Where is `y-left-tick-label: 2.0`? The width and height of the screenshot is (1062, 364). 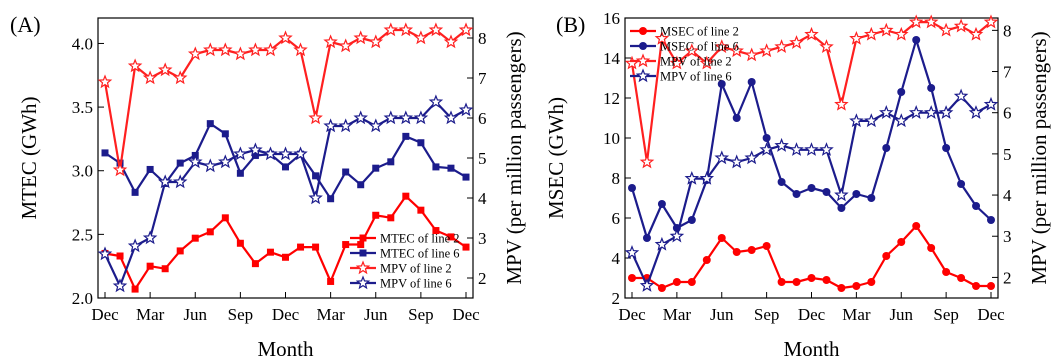
y-left-tick-label: 2.0 is located at coordinates (82, 298).